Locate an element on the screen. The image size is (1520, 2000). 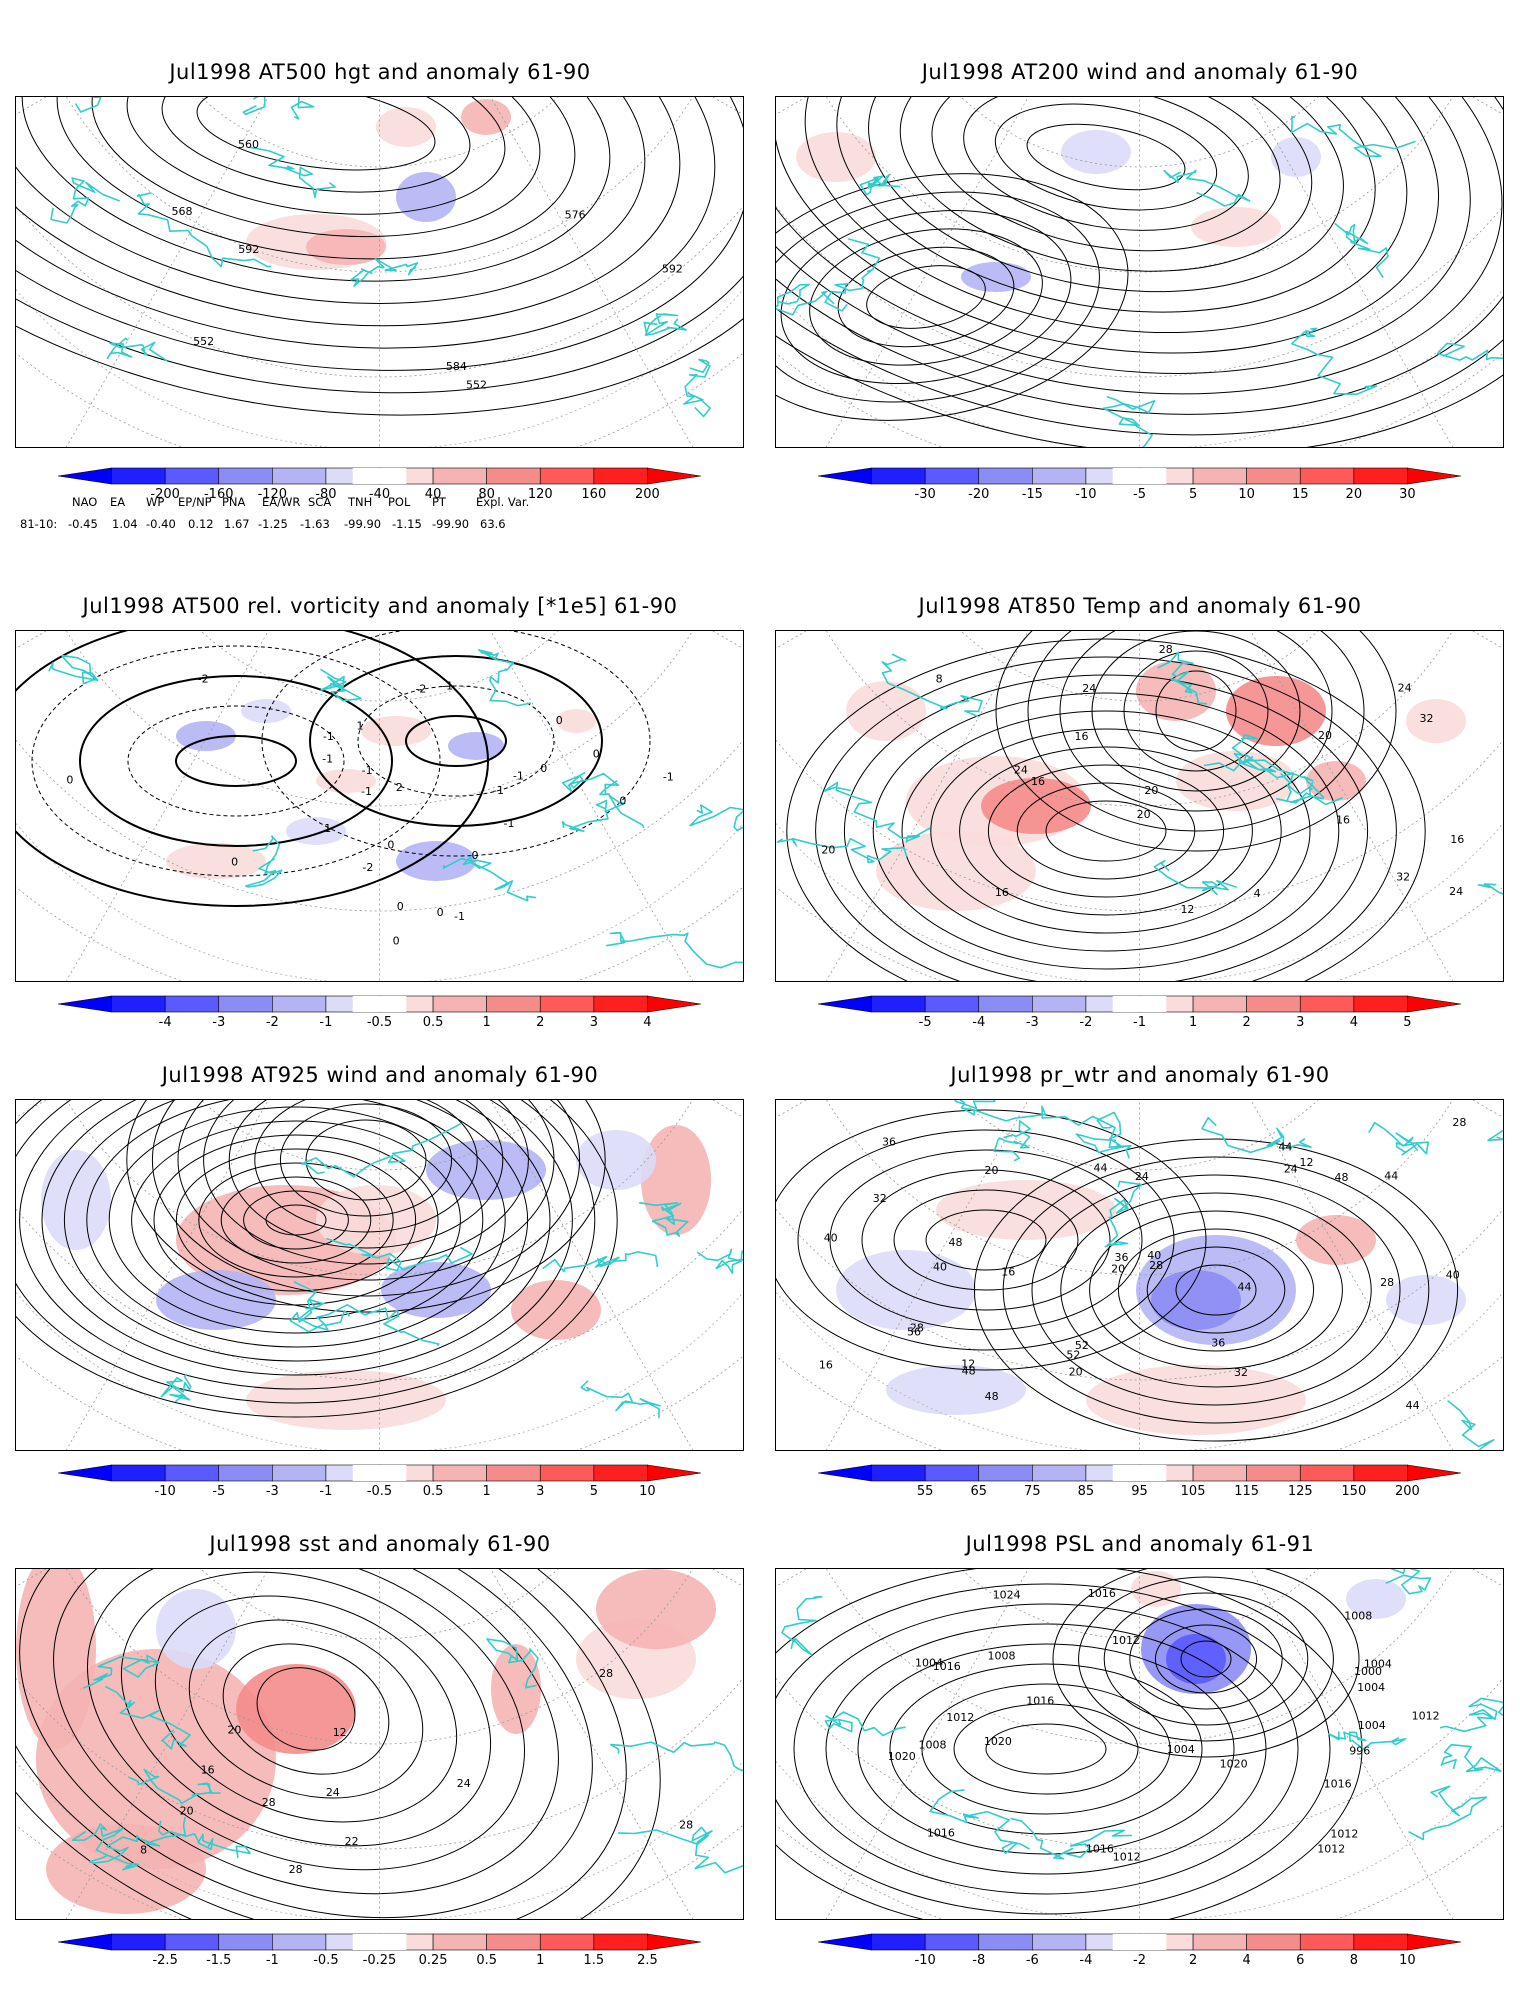
contour-label: 48 is located at coordinates (955, 1242).